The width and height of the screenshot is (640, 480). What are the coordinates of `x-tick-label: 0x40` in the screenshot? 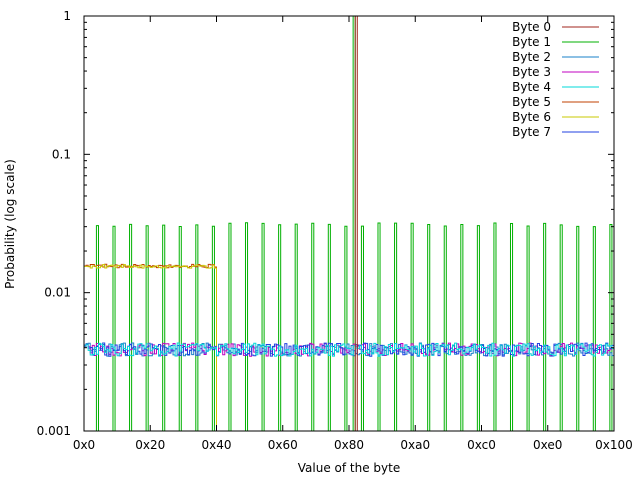 It's located at (216, 445).